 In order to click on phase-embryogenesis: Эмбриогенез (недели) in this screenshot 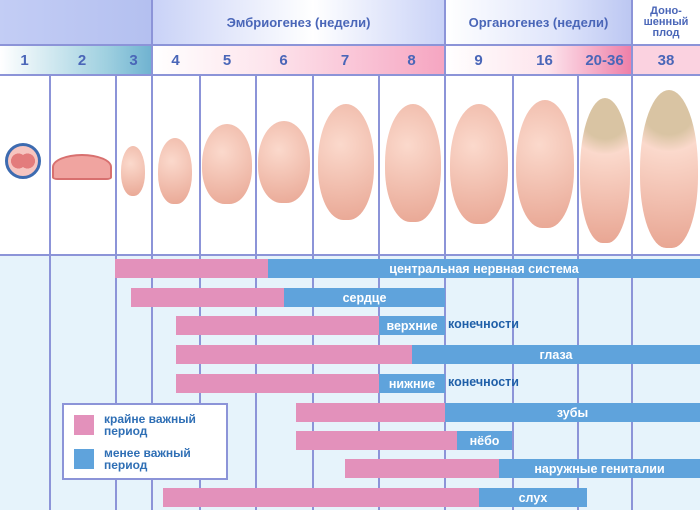, I will do `click(298, 22)`.